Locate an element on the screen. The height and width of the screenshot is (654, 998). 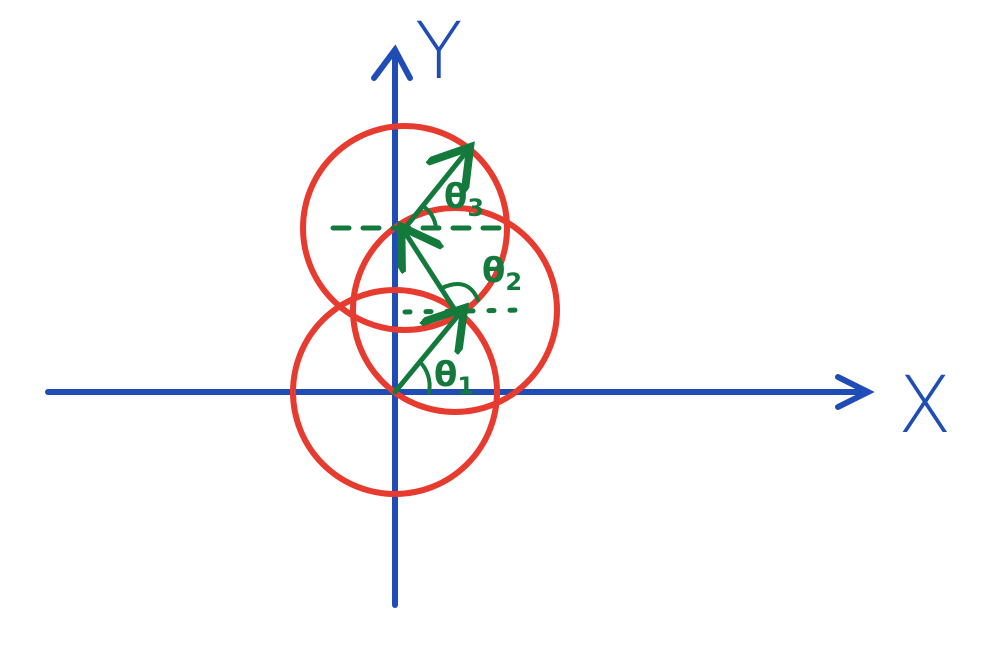
vectors is located at coordinates (429, 273).